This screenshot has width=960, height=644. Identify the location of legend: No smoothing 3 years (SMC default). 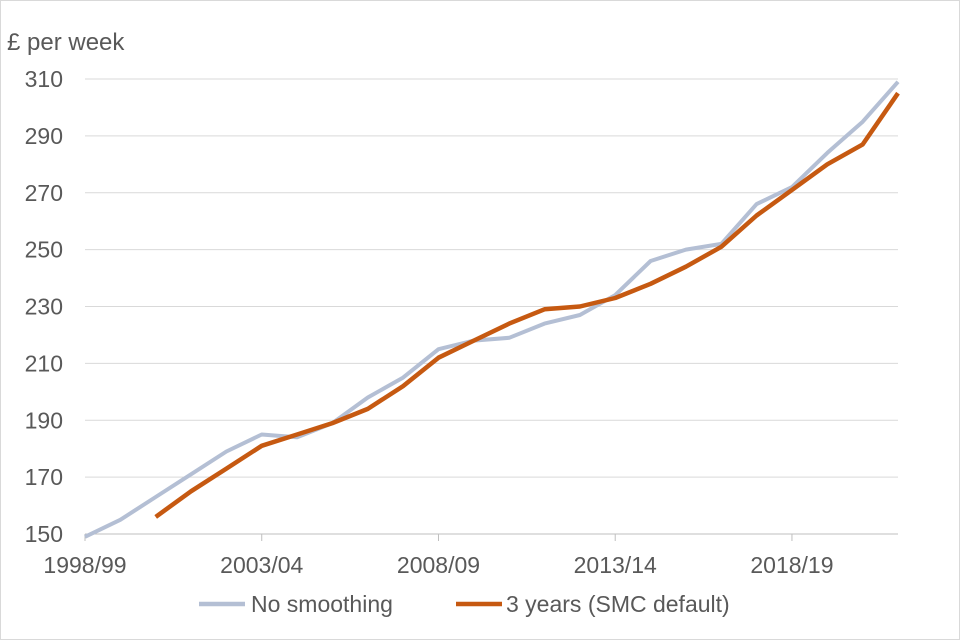
(464, 604).